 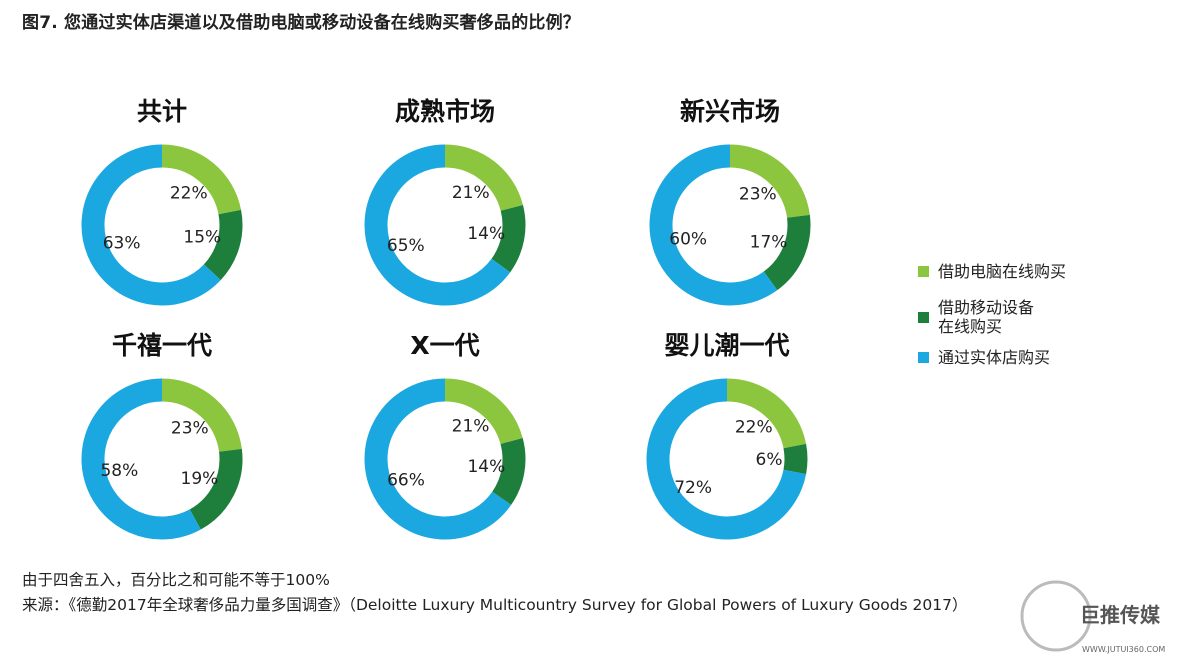 I want to click on donut-svg: 21% 14% 66%, so click(x=445, y=459).